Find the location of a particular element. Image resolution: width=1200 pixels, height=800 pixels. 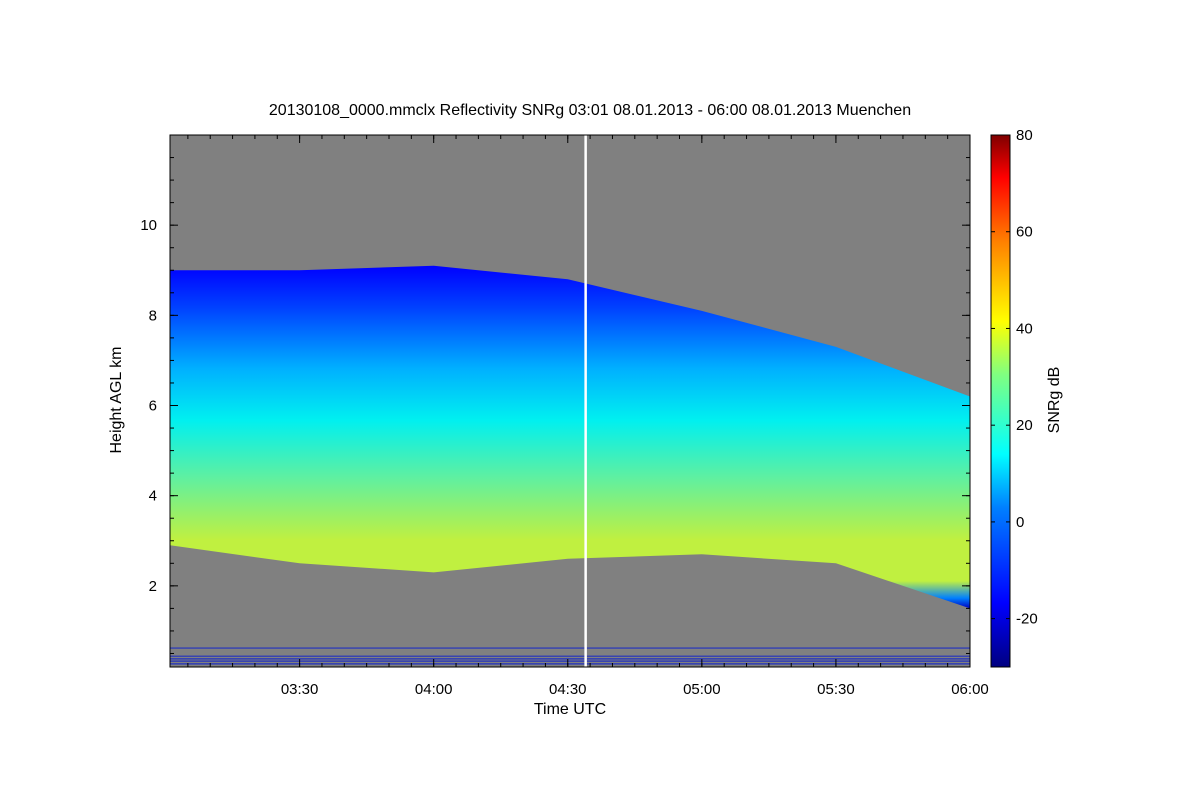

colorbar: -20 0 20 40 60 80 SNRg dB is located at coordinates (1026, 397).